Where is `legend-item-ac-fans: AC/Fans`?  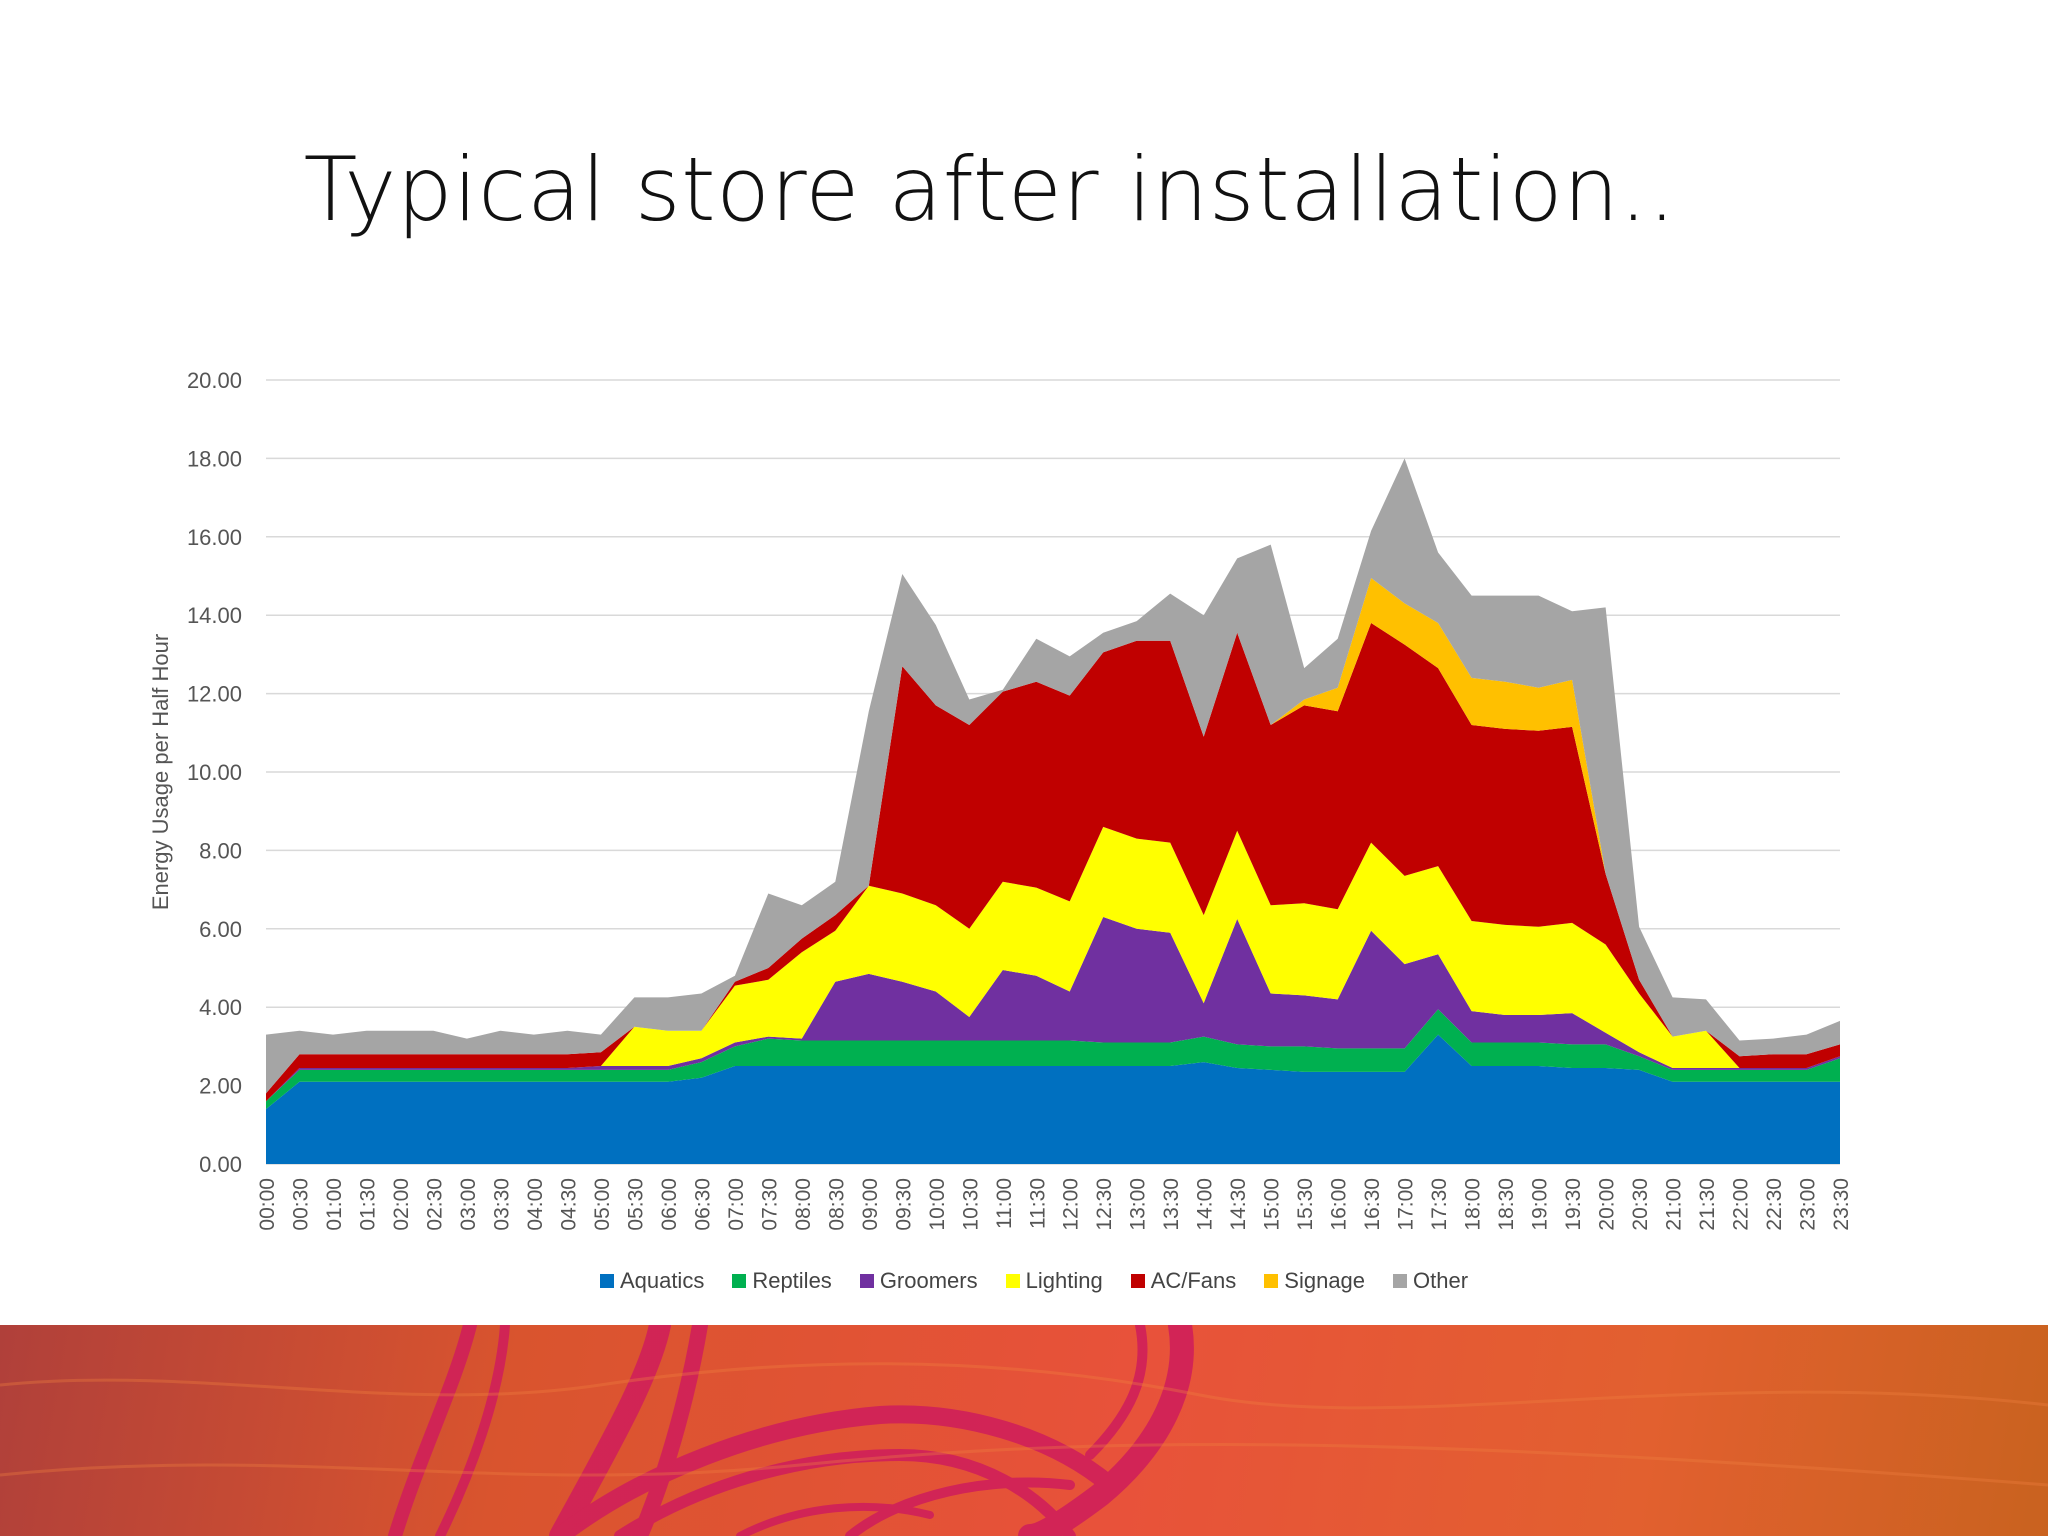
legend-item-ac-fans: AC/Fans is located at coordinates (1183, 1281).